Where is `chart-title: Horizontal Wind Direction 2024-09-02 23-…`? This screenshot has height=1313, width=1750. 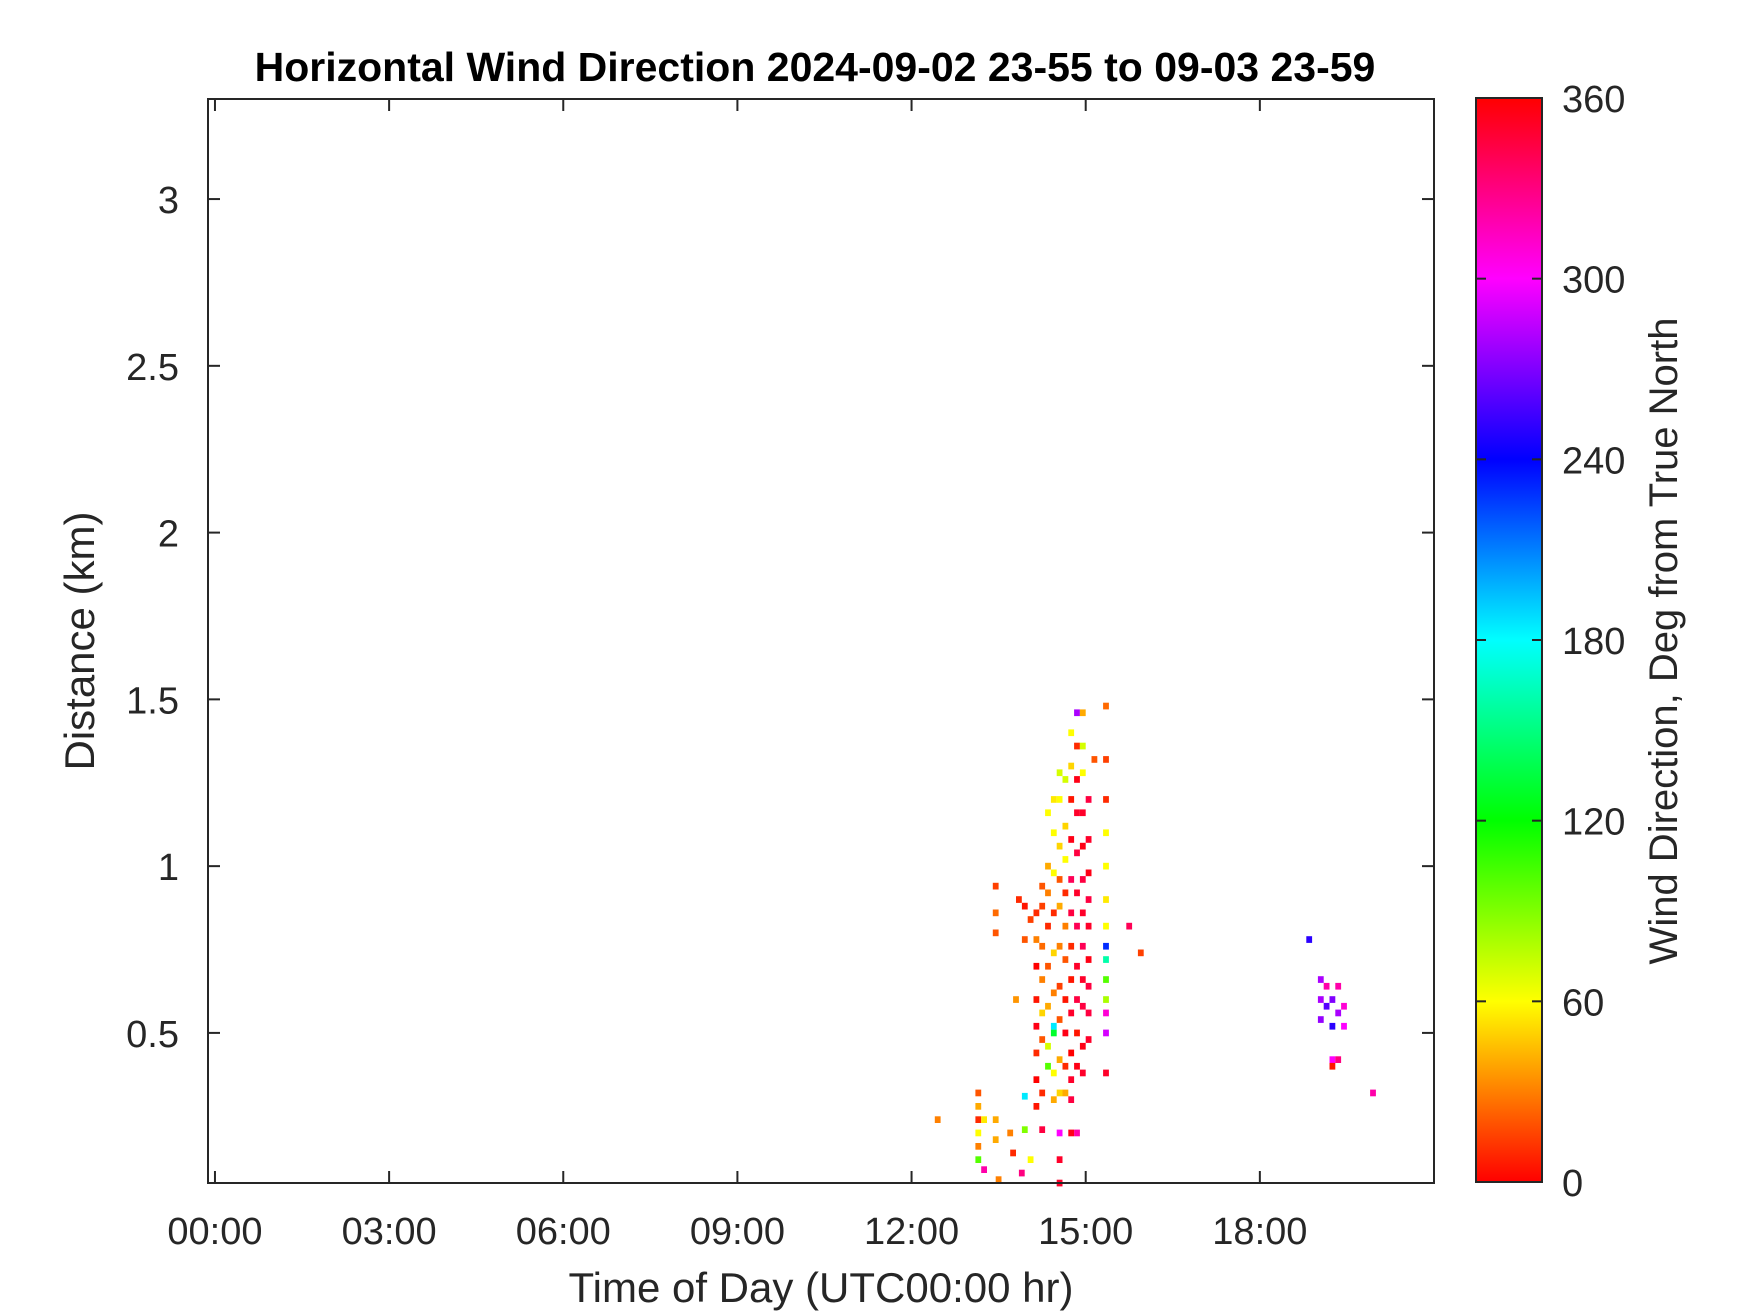
chart-title: Horizontal Wind Direction 2024-09-02 23-… is located at coordinates (815, 67).